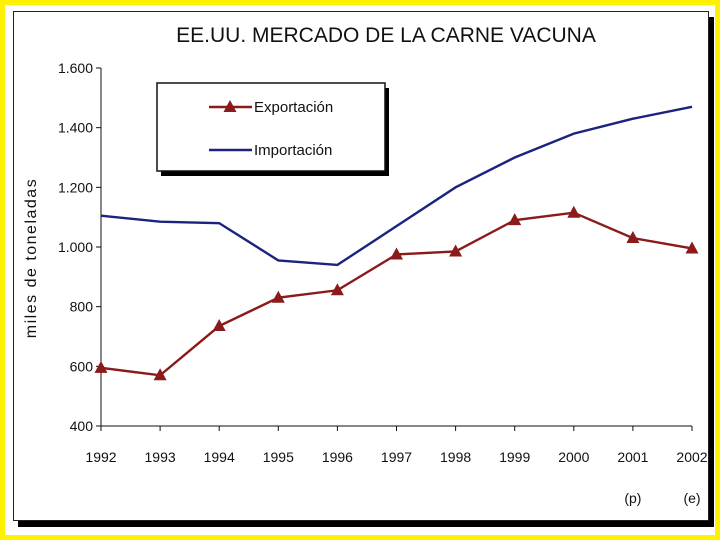  Describe the element at coordinates (293, 150) in the screenshot. I see `legend-label: Importación` at that location.